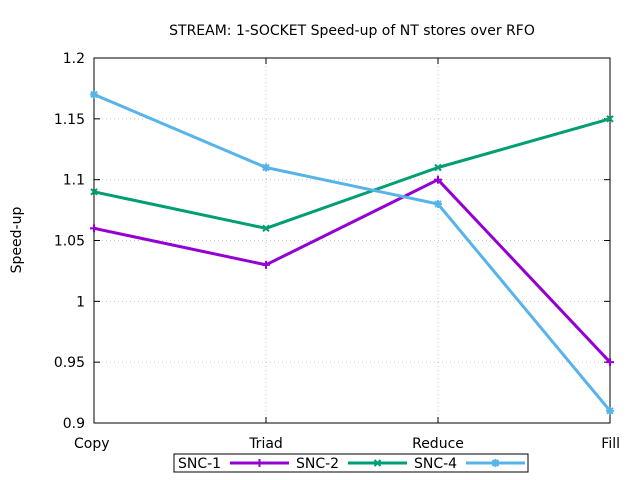  What do you see at coordinates (69, 363) in the screenshot?
I see `y-tick-label: 0.95` at bounding box center [69, 363].